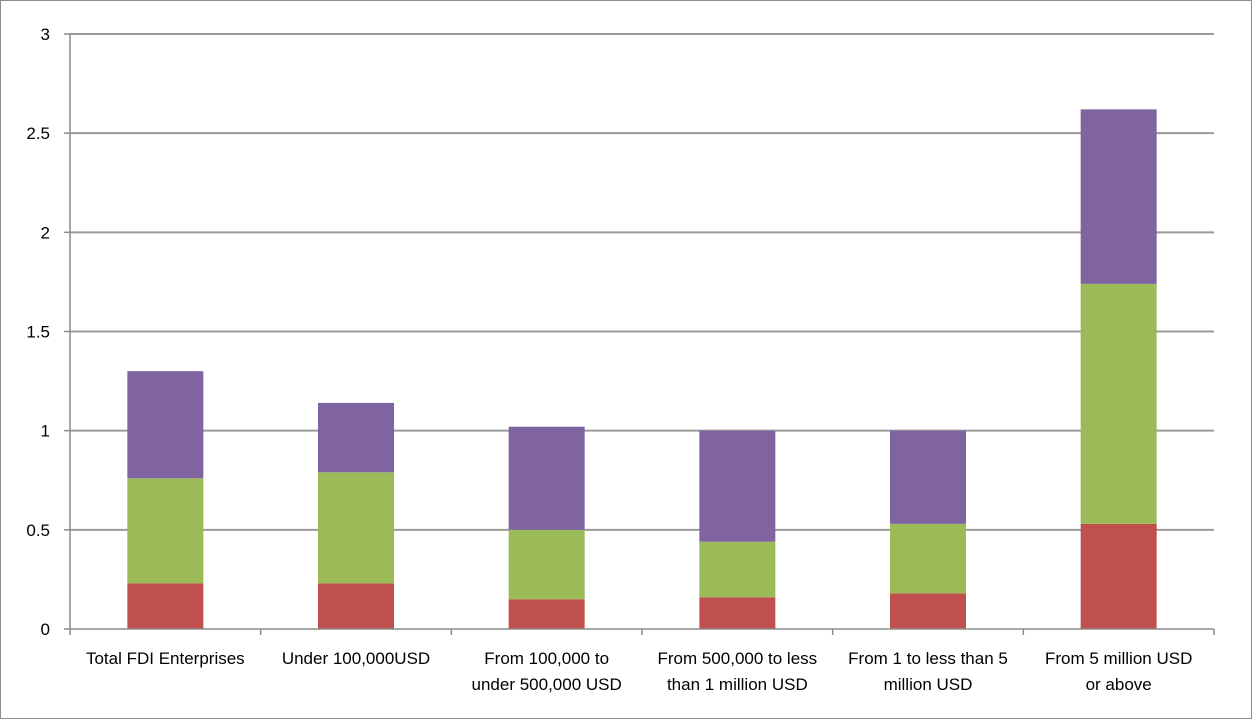  I want to click on y-tick-label: 0.5, so click(38, 530).